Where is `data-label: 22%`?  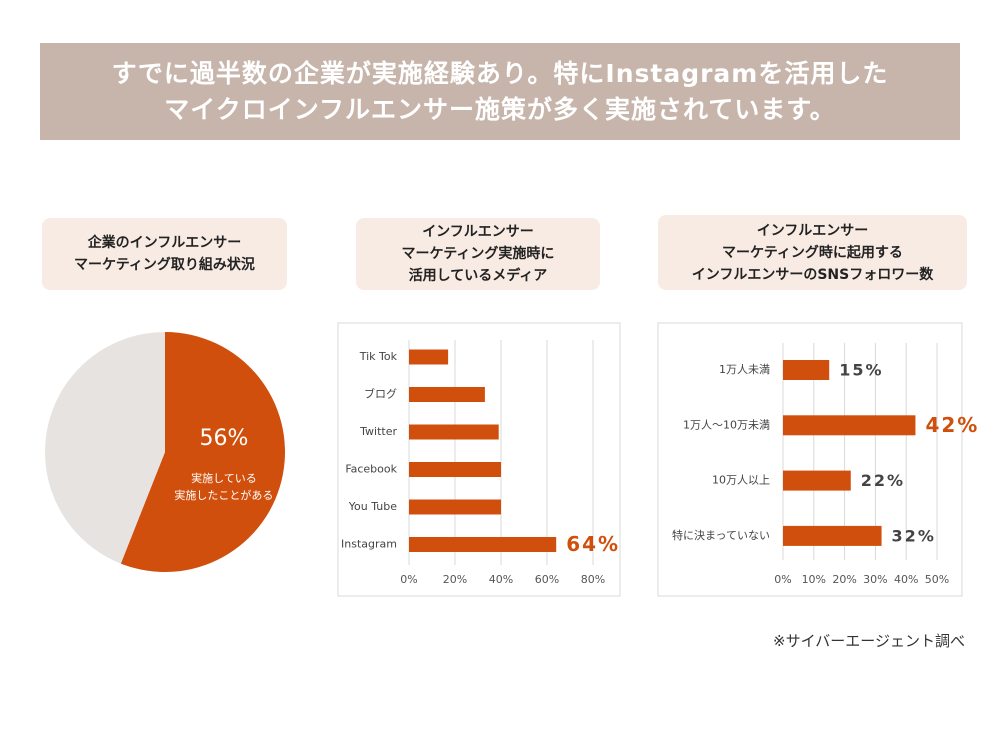
data-label: 22% is located at coordinates (883, 480).